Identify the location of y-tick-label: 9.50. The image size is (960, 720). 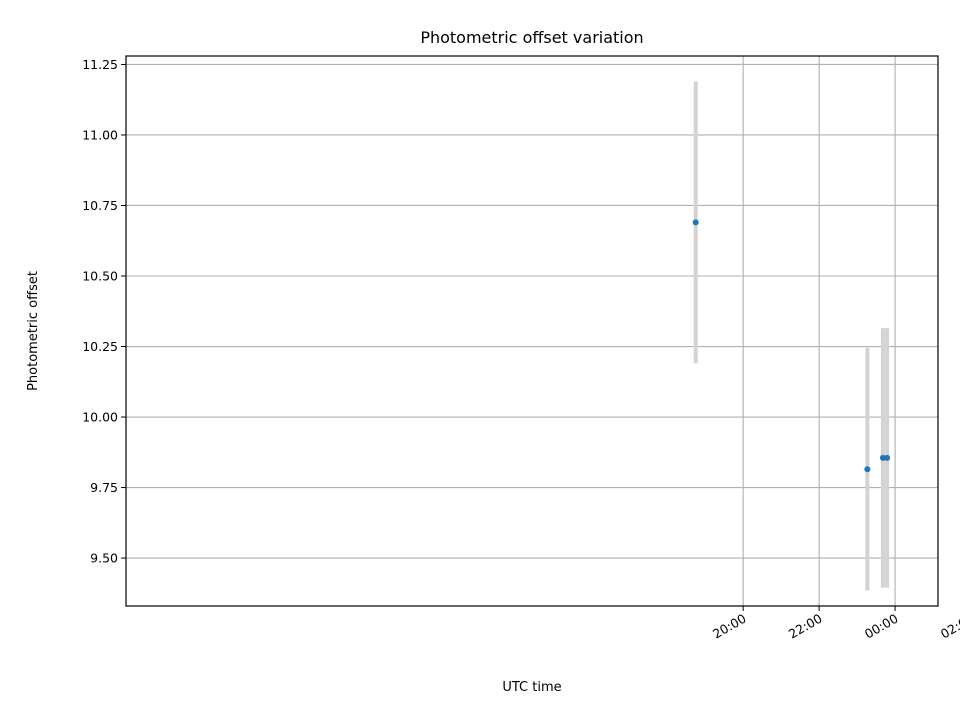
(104, 558).